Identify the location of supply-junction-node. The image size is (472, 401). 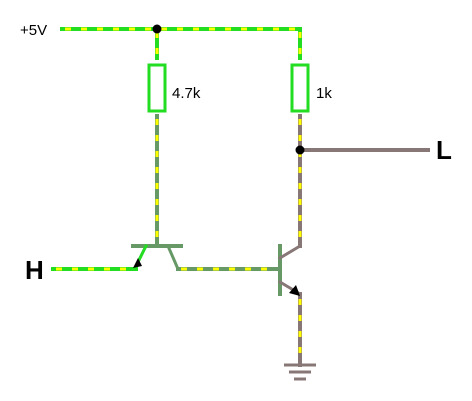
(157, 29).